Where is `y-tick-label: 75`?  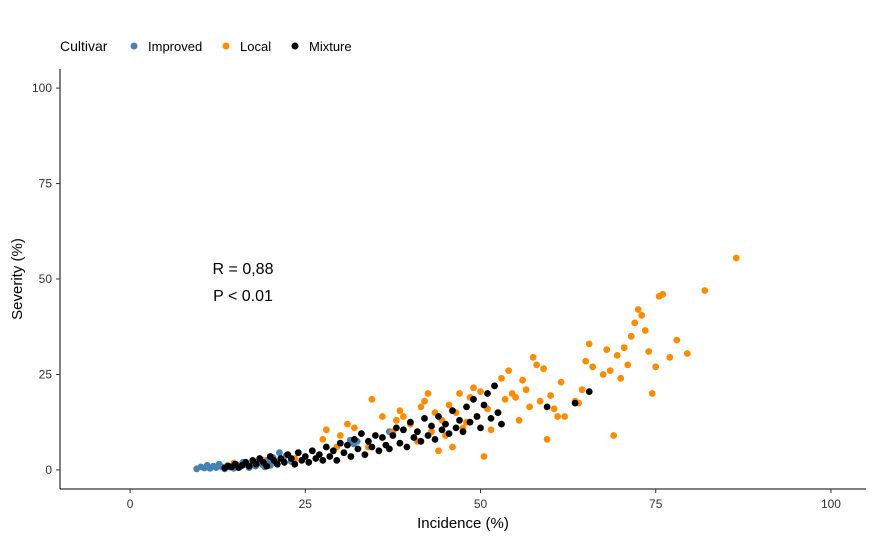 y-tick-label: 75 is located at coordinates (46, 184).